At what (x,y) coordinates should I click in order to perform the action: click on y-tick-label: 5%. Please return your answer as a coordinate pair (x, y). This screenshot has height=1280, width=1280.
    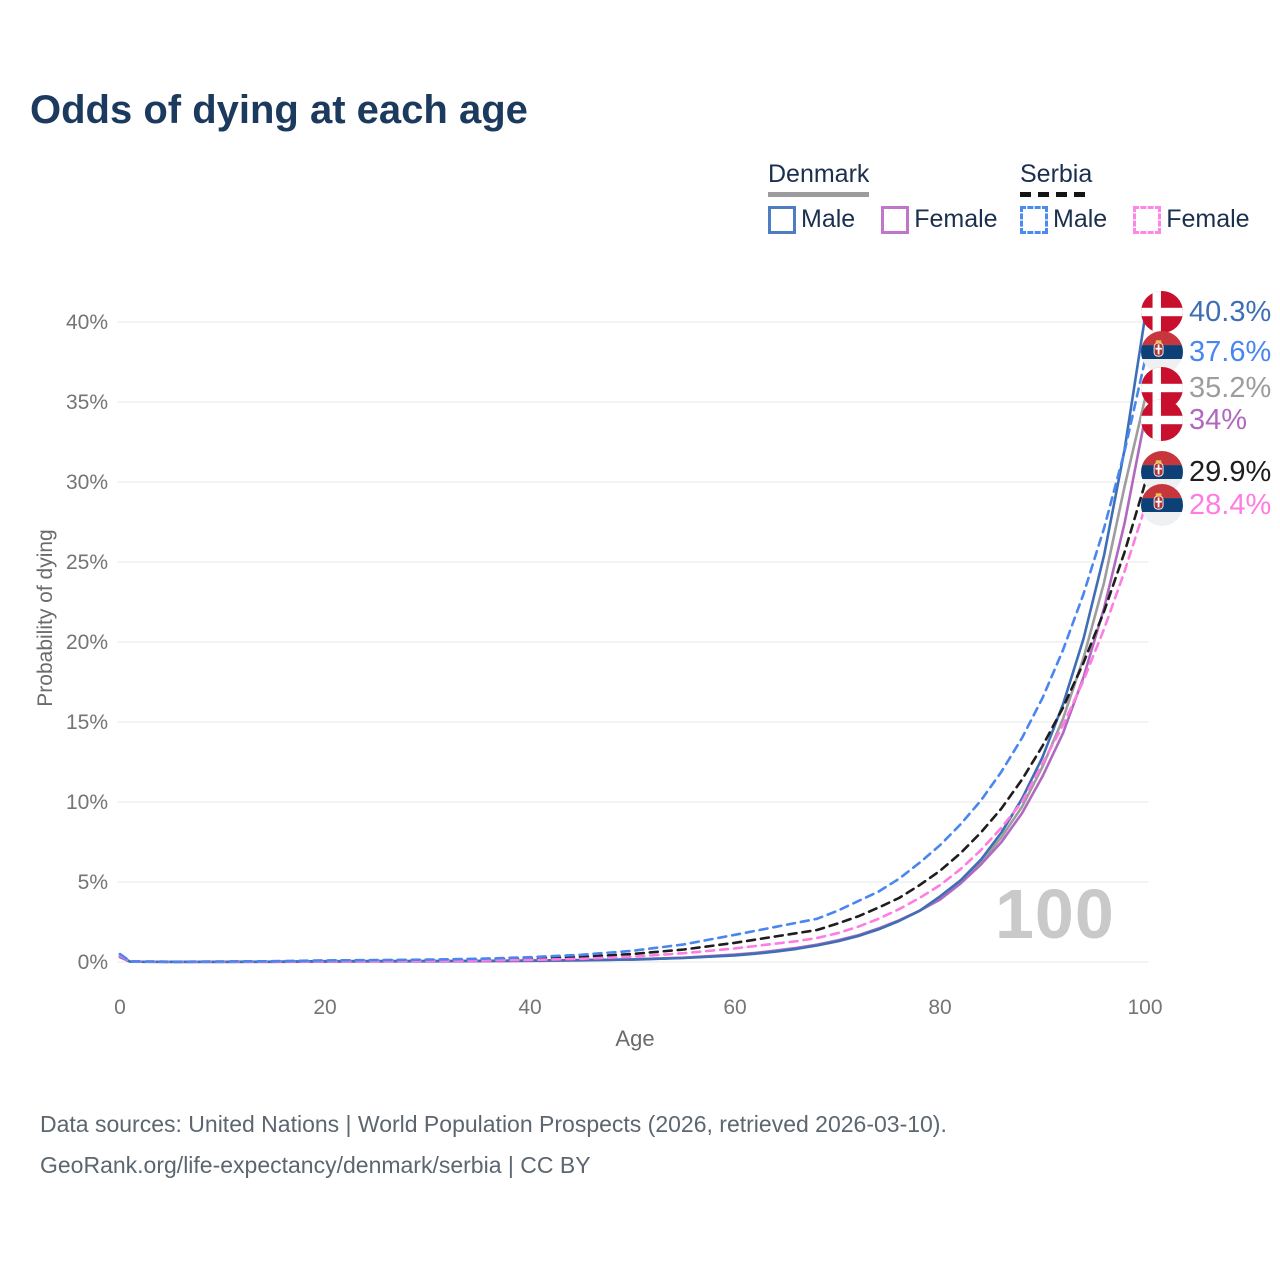
    Looking at the image, I should click on (93, 882).